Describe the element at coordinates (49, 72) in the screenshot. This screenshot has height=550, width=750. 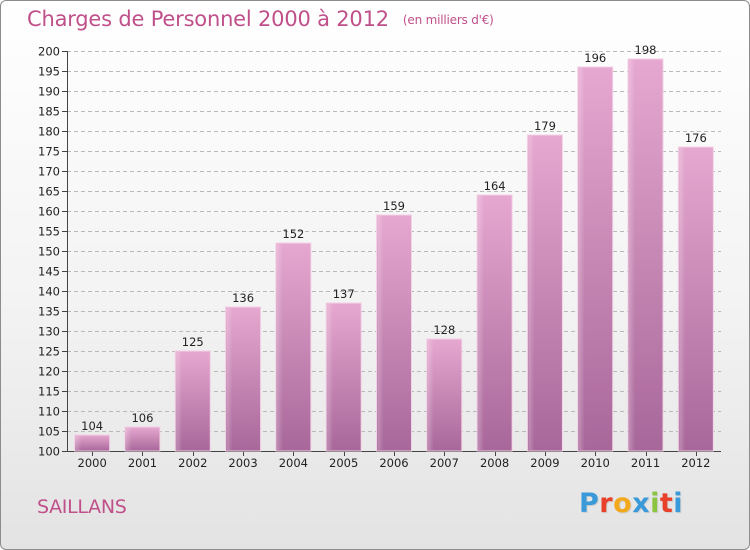
I see `y-tick-label: 195` at that location.